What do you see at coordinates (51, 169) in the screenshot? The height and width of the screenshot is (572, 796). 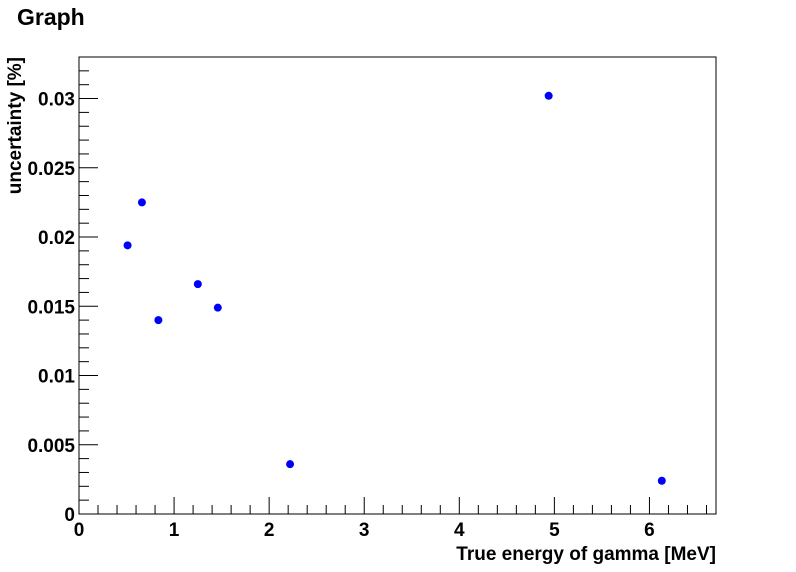 I see `y-tick-label: 0.025` at bounding box center [51, 169].